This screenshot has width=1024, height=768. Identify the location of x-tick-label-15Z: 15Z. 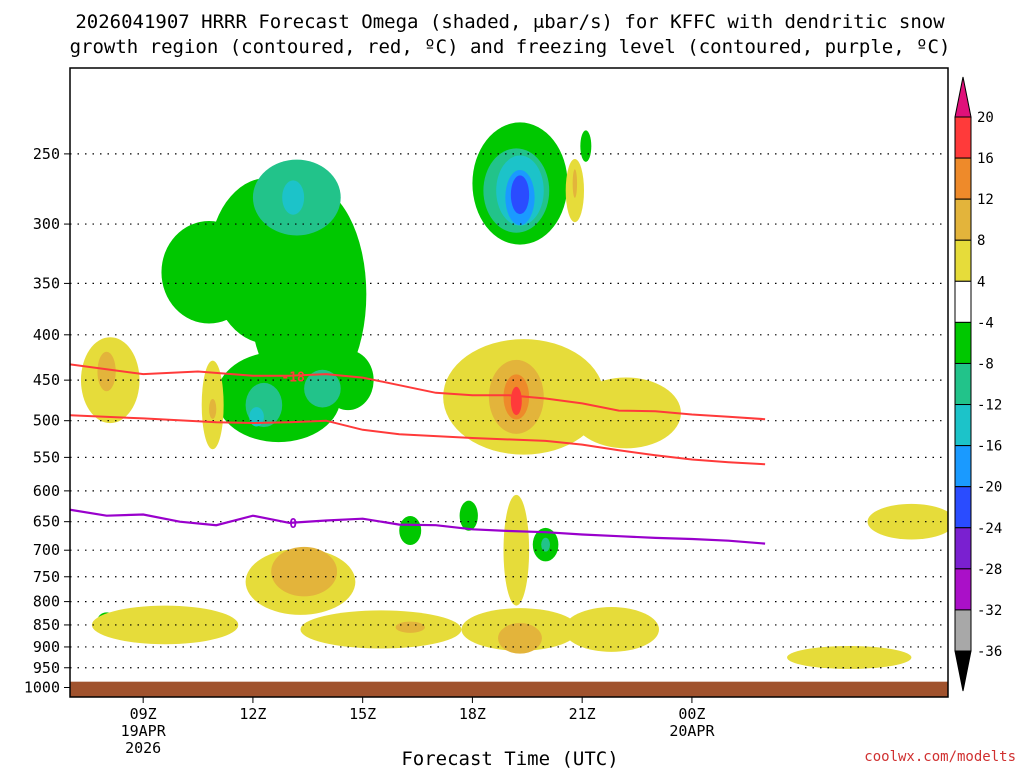
(362, 714).